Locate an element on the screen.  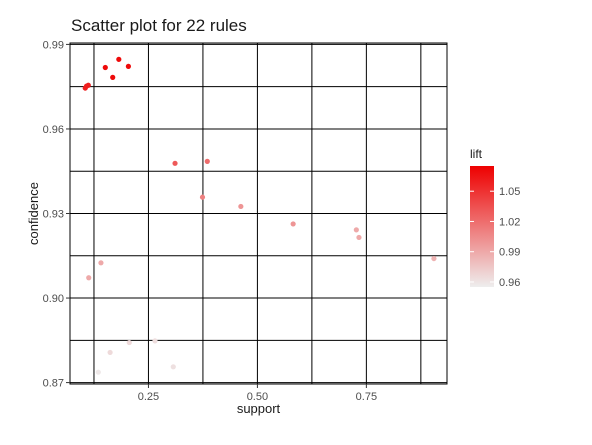
y-tick-label: 0.99 is located at coordinates (53, 45).